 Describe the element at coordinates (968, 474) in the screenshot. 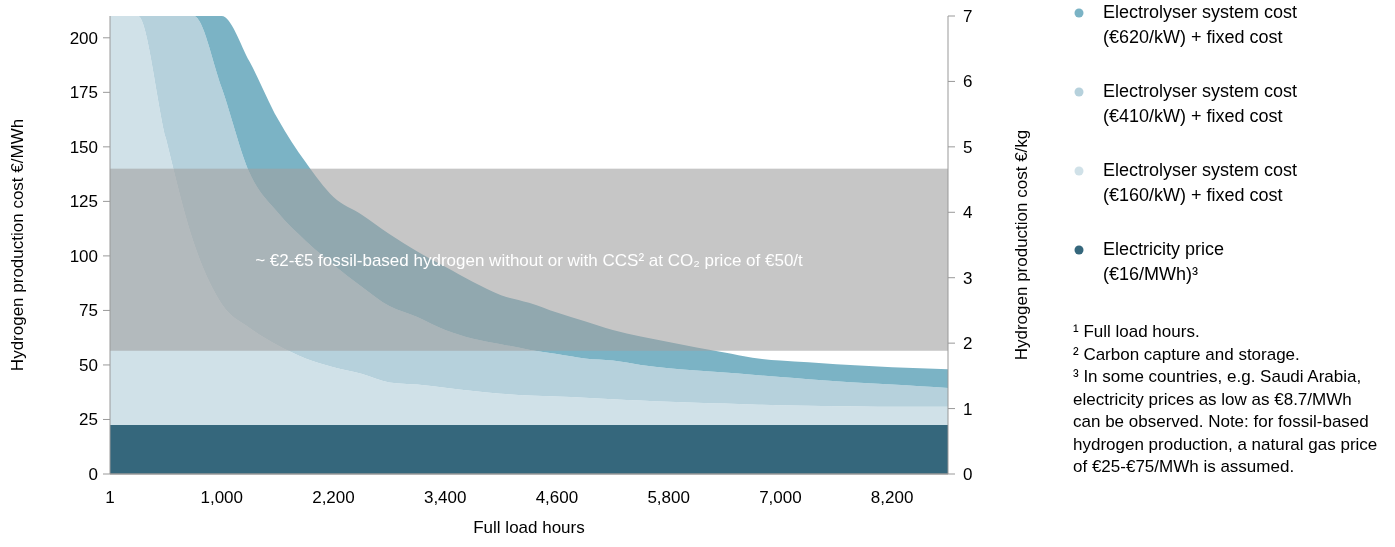

I see `y2-tick-label: 0` at that location.